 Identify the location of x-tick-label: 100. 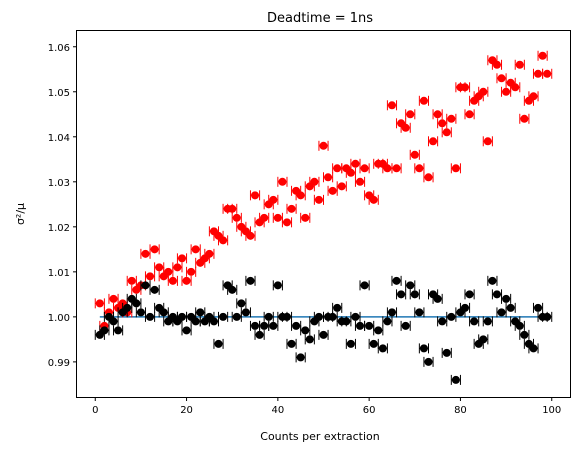
(551, 410).